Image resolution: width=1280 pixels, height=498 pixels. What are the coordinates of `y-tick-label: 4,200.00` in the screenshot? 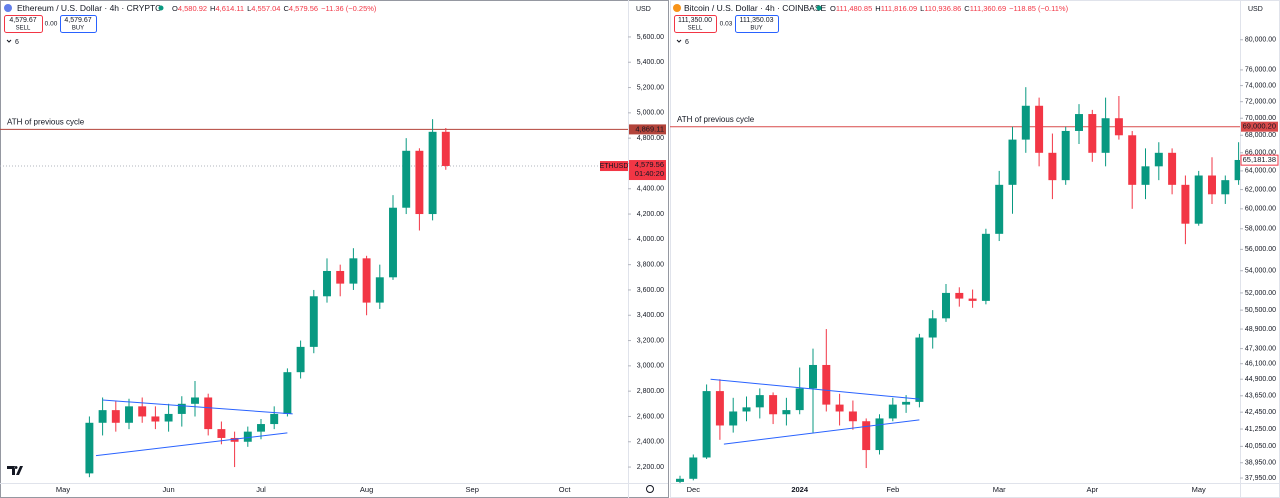 It's located at (650, 214).